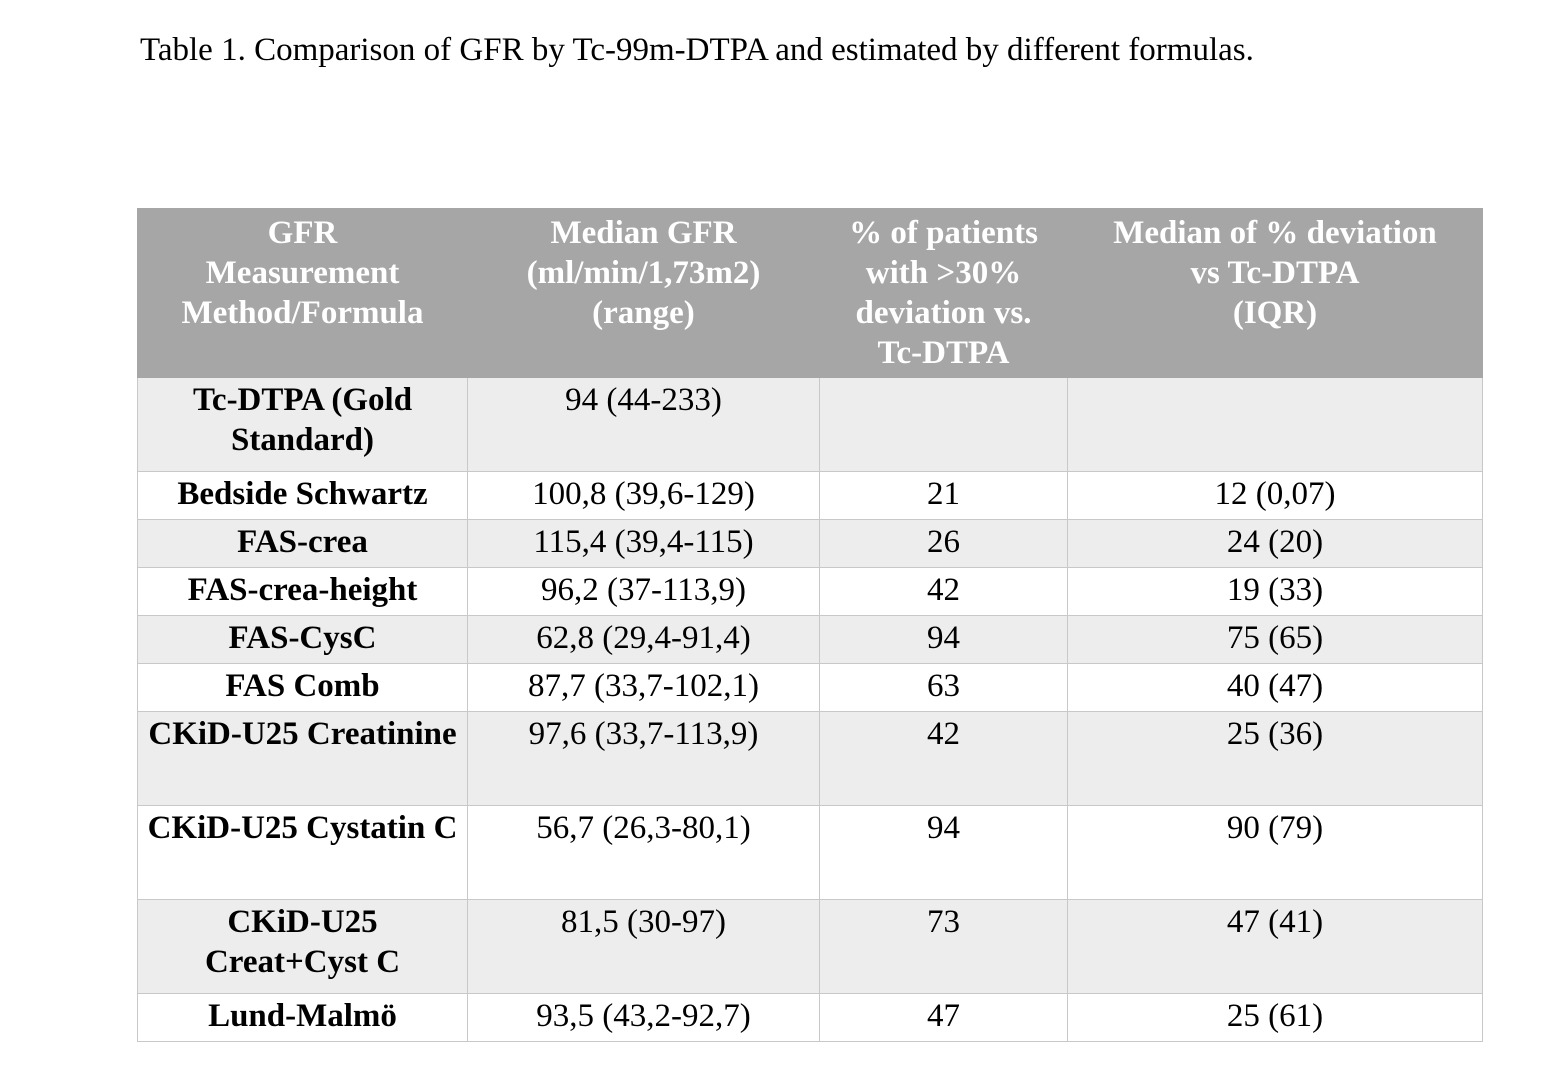 The width and height of the screenshot is (1558, 1074). Describe the element at coordinates (643, 852) in the screenshot. I see `median-gfr-cell: 56,7 (26,3-80,1)` at that location.